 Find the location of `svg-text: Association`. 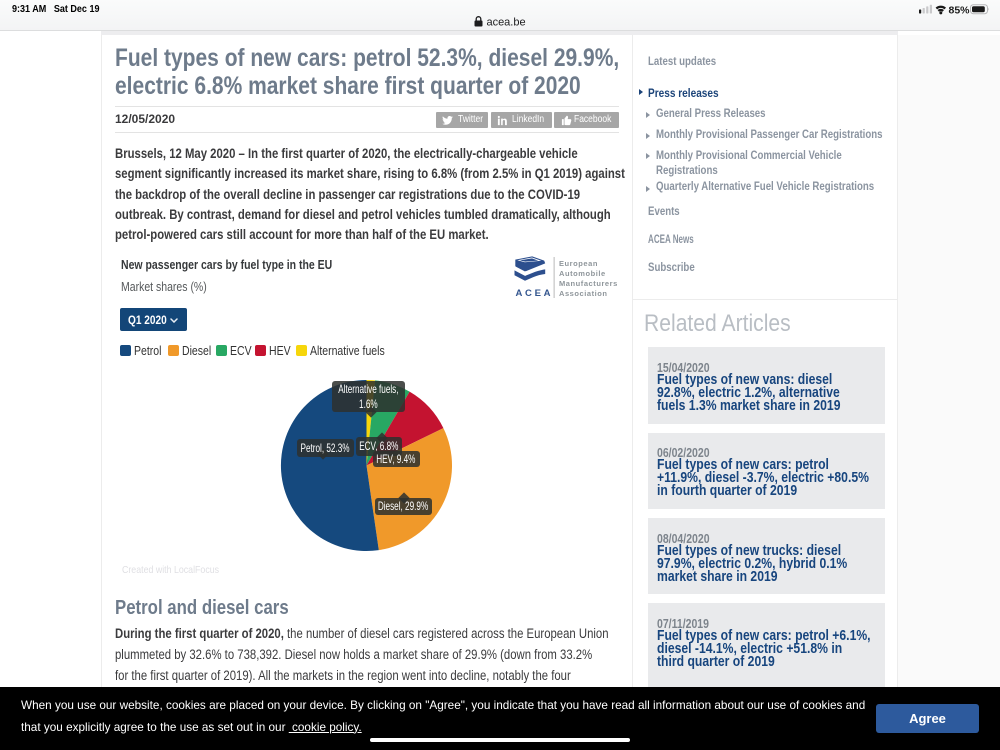

svg-text: Association is located at coordinates (583, 293).